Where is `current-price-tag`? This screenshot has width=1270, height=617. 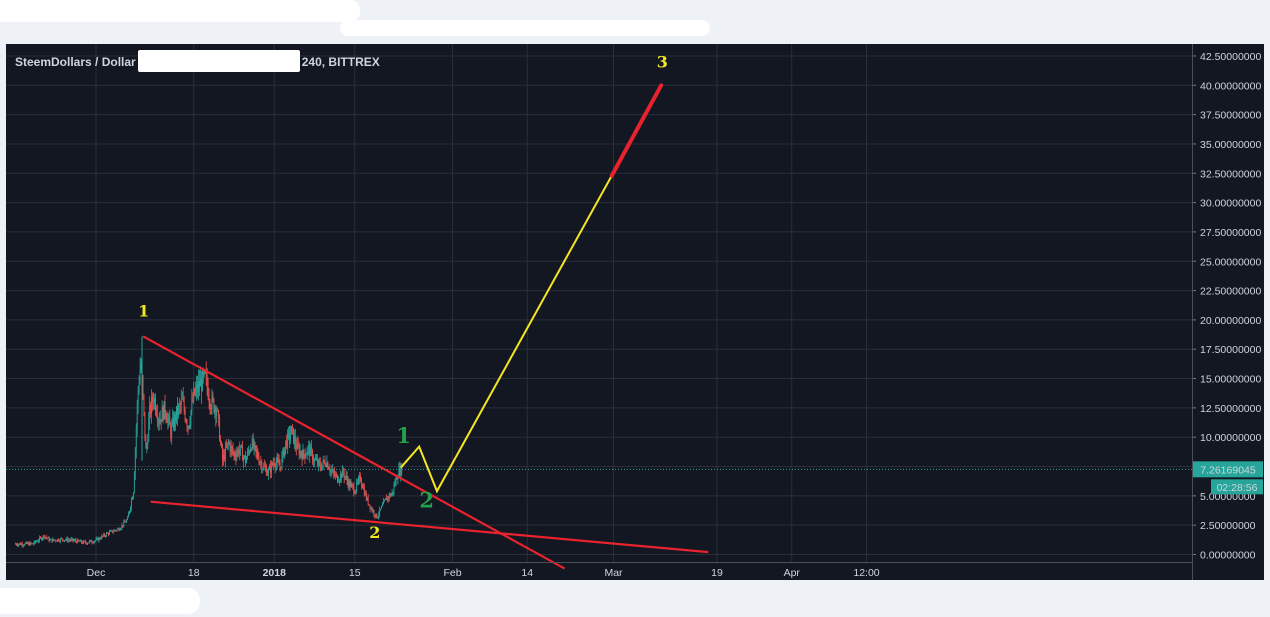 current-price-tag is located at coordinates (1228, 469).